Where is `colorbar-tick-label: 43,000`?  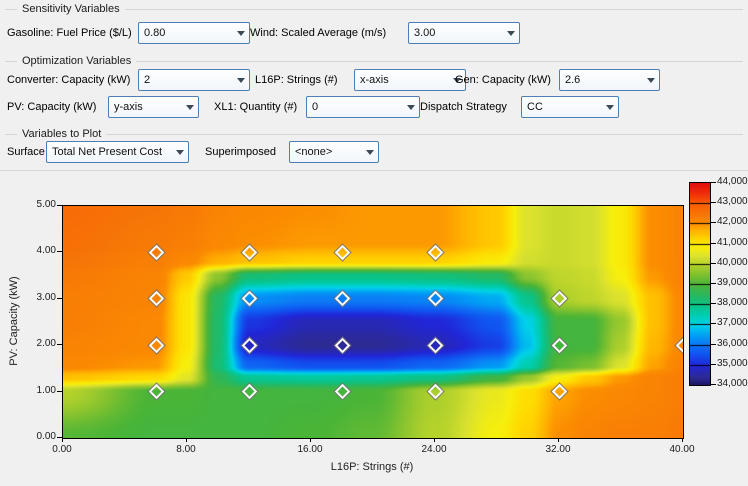 colorbar-tick-label: 43,000 is located at coordinates (732, 201).